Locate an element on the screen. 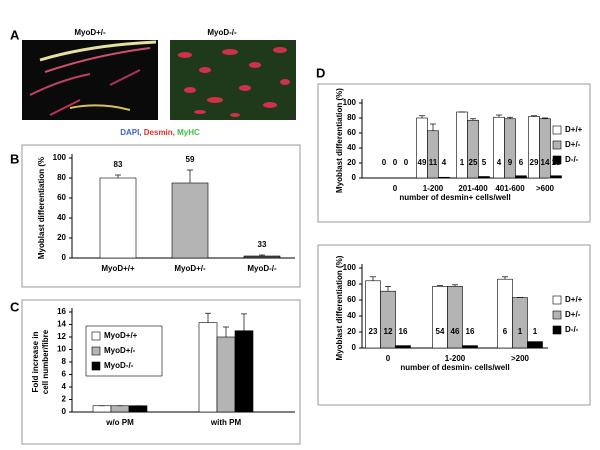  count-label: 12 is located at coordinates (388, 331).